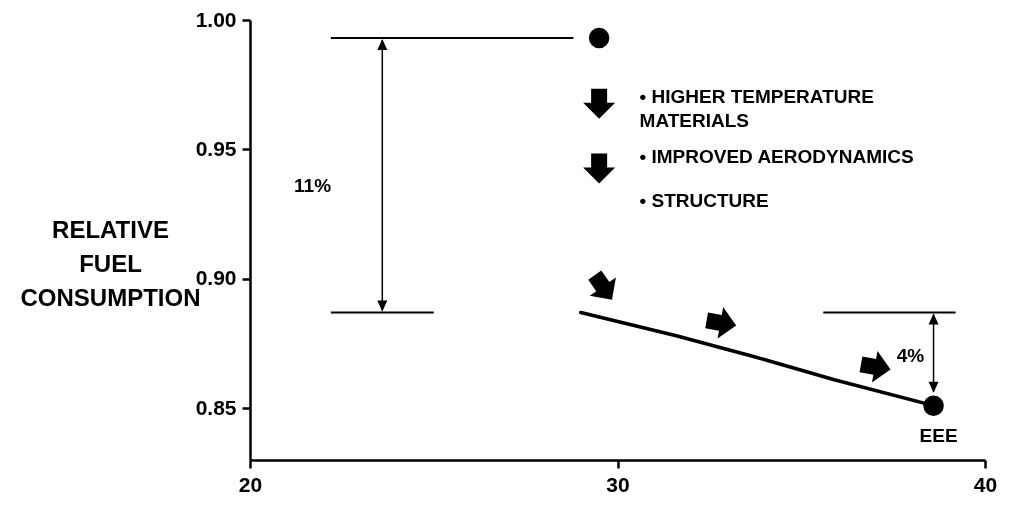  I want to click on y-tick-label: 0.85, so click(216, 407).